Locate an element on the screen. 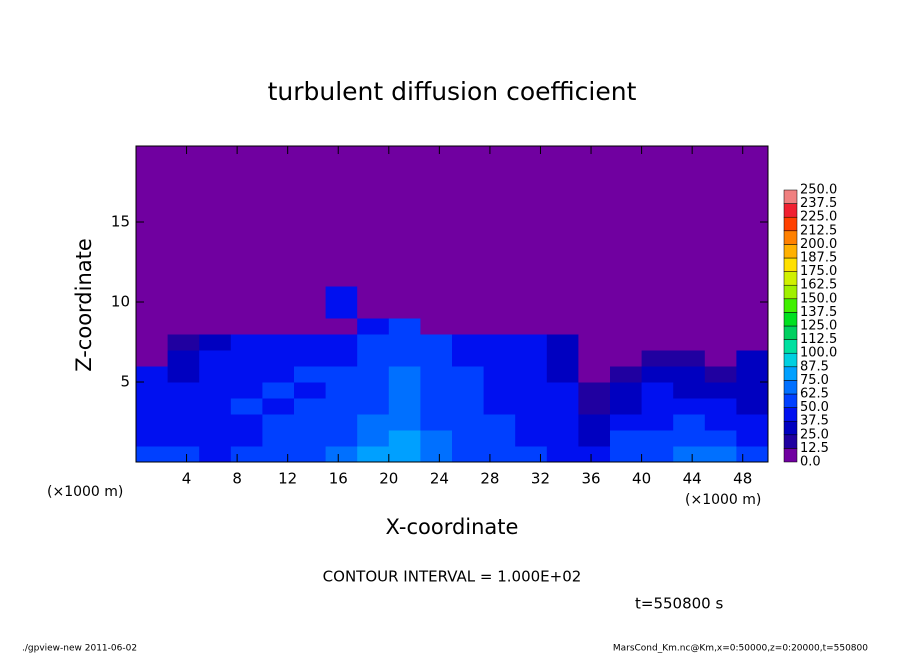 This screenshot has width=904, height=654. colorbar-label: 187.5 is located at coordinates (818, 258).